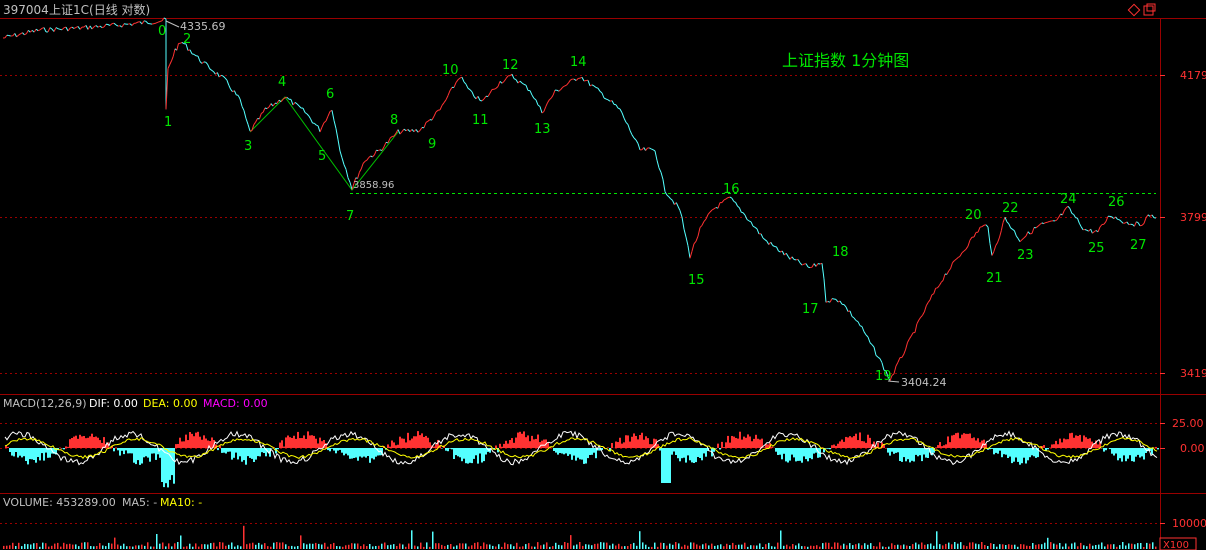 The width and height of the screenshot is (1206, 550). I want to click on restore-icon, so click(1134, 10).